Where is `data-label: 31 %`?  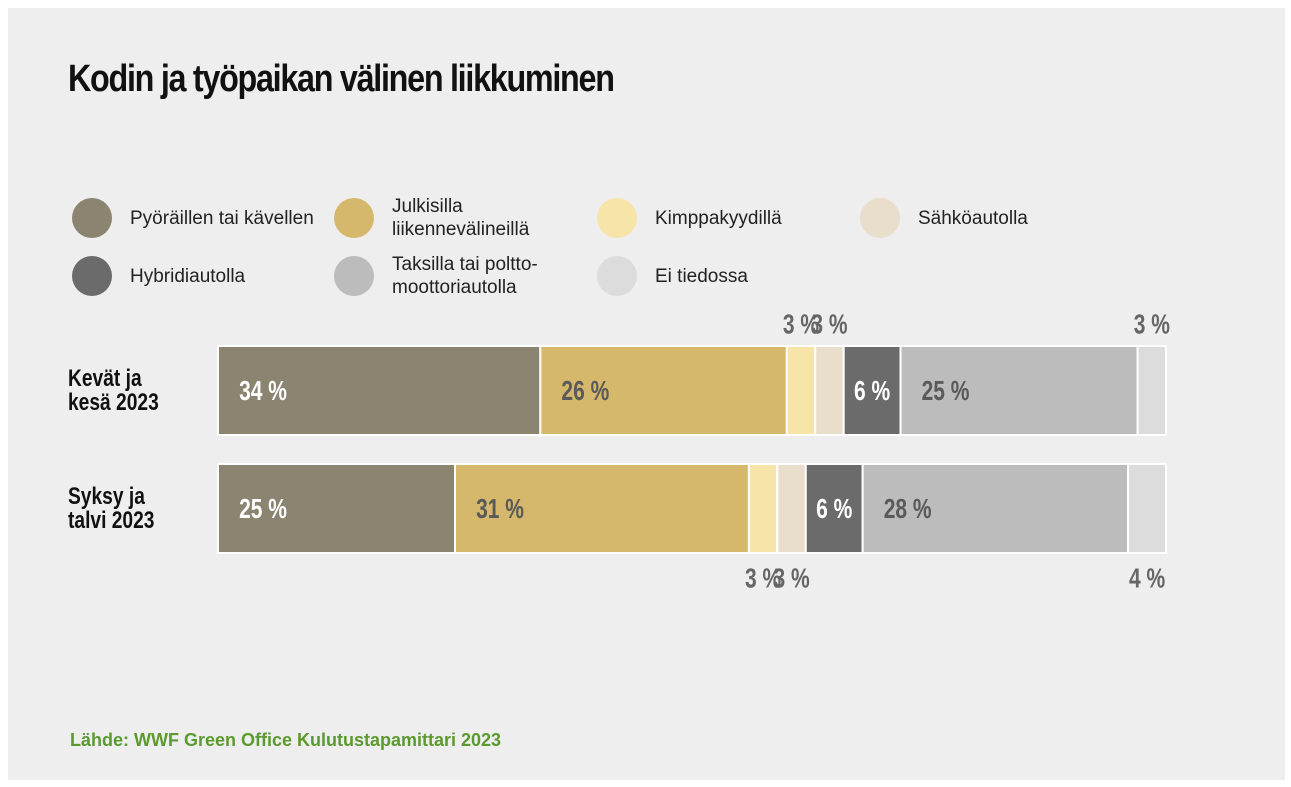
data-label: 31 % is located at coordinates (500, 509).